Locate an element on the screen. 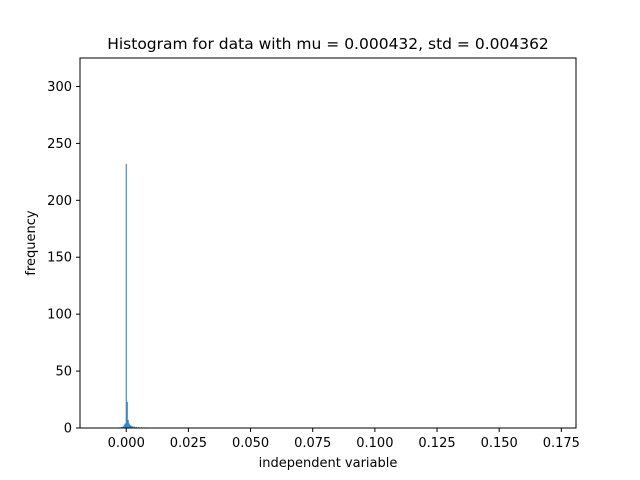 Image resolution: width=640 pixels, height=480 pixels. y-axis-ticks: 0 50 100 150 200 250 300 is located at coordinates (63, 258).